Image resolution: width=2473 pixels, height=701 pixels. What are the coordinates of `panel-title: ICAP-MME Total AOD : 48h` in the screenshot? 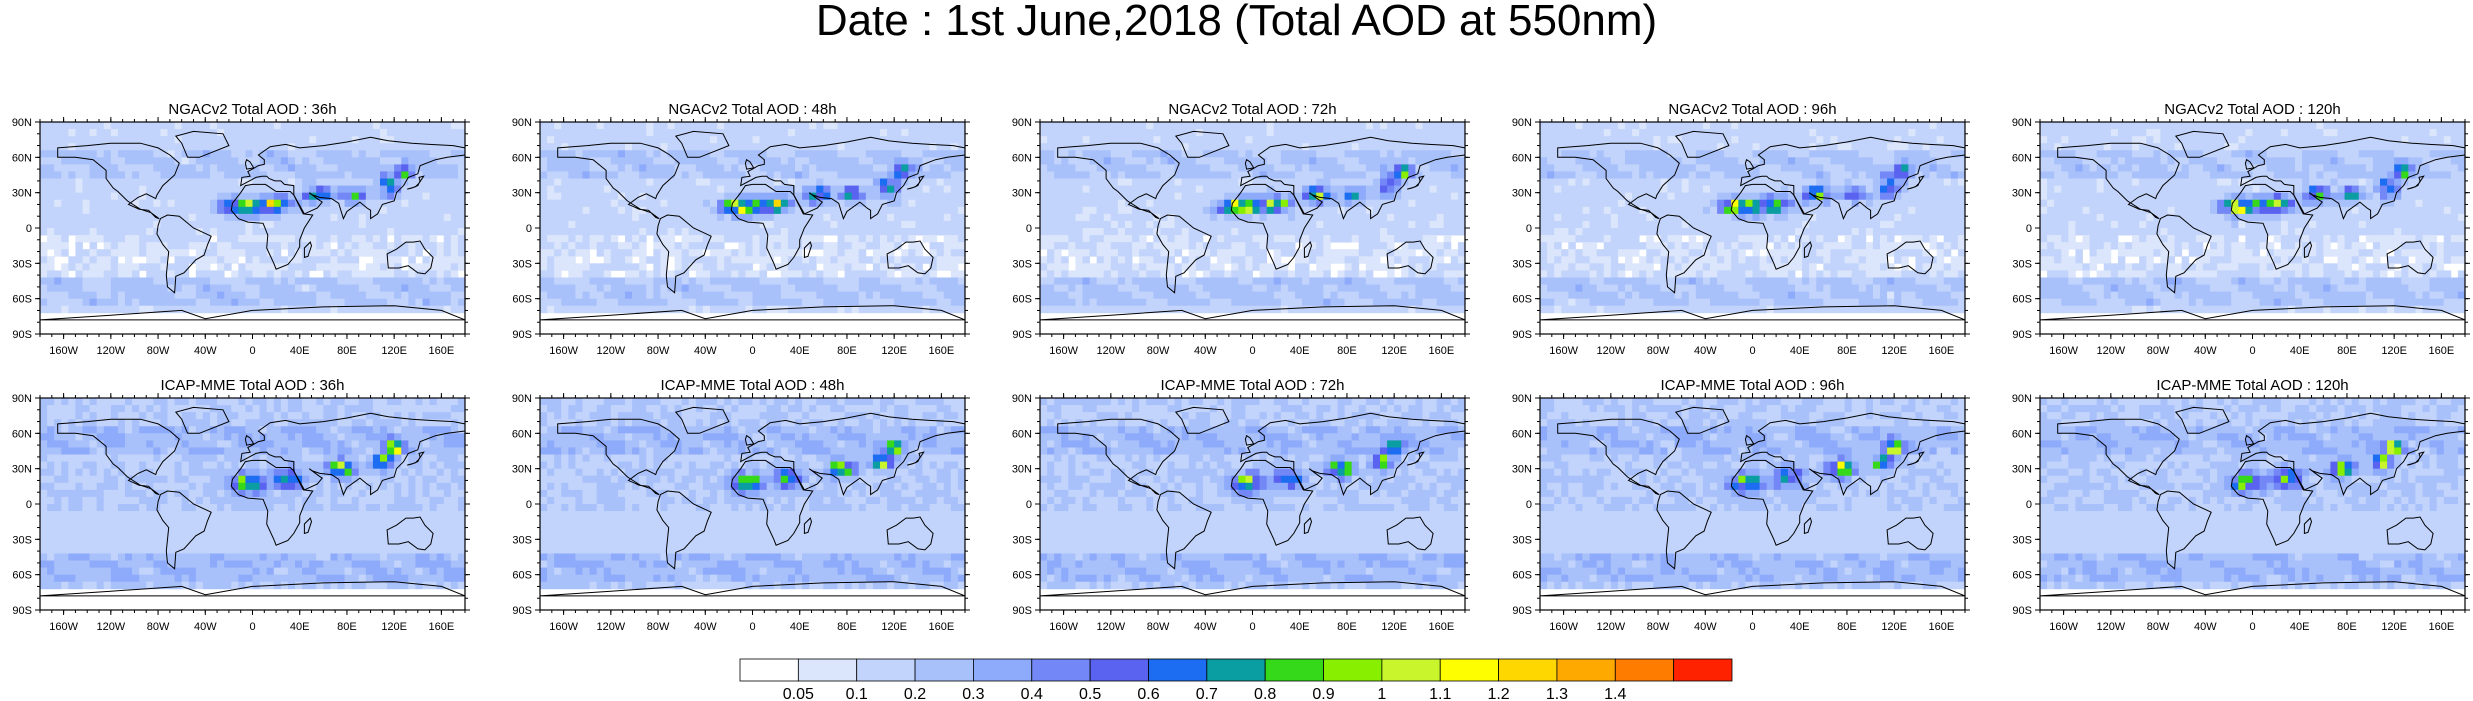 It's located at (753, 385).